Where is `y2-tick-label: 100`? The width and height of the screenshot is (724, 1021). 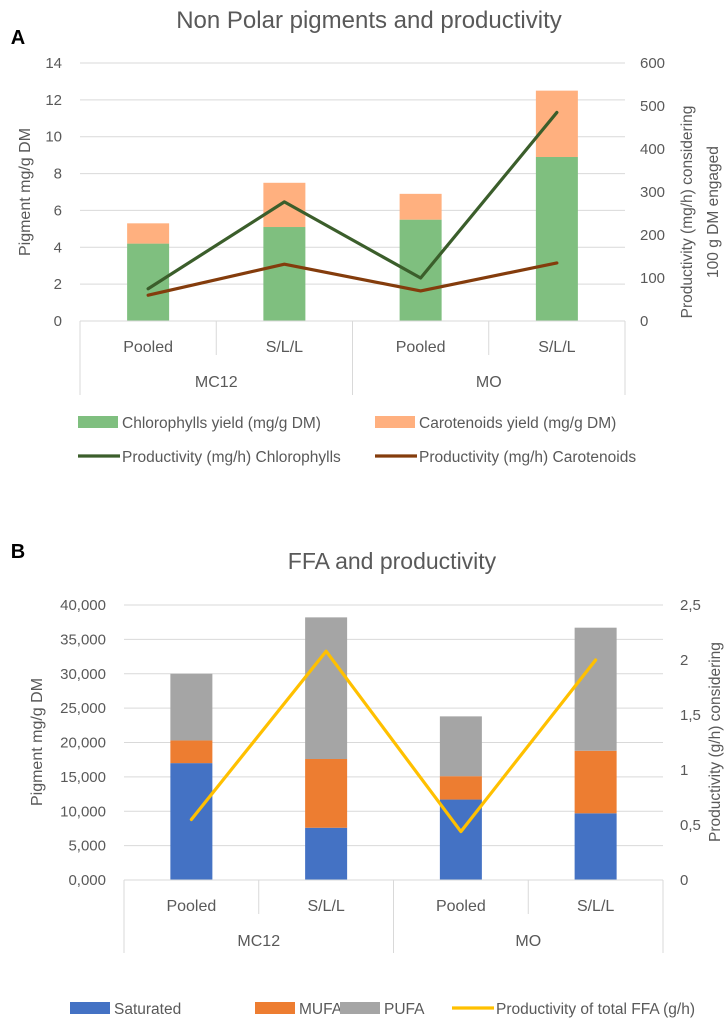
y2-tick-label: 100 is located at coordinates (652, 278).